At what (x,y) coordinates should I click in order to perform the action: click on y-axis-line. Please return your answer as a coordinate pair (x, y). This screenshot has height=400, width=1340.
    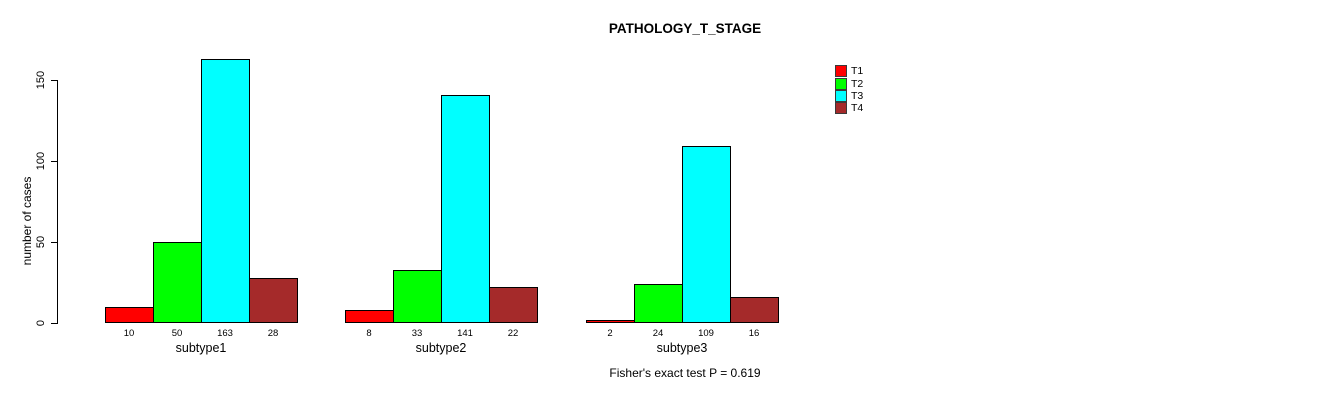
    Looking at the image, I should click on (57, 202).